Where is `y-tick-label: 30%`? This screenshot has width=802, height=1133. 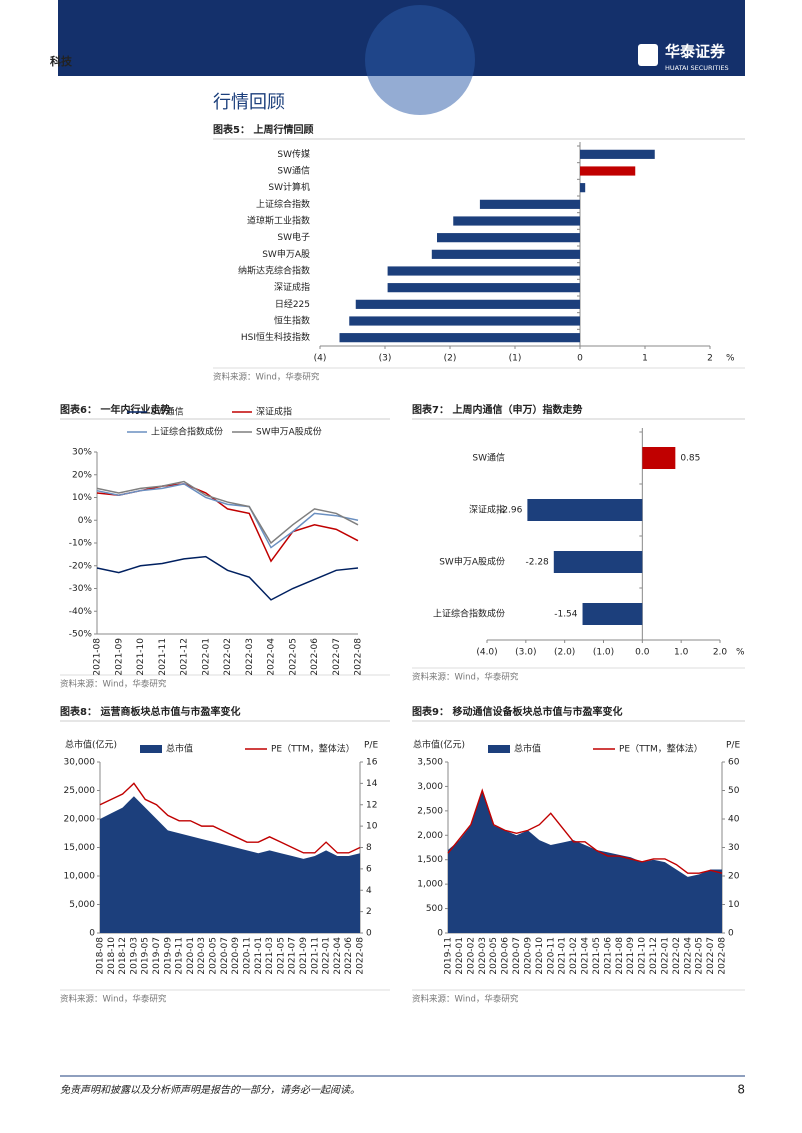 y-tick-label: 30% is located at coordinates (82, 453).